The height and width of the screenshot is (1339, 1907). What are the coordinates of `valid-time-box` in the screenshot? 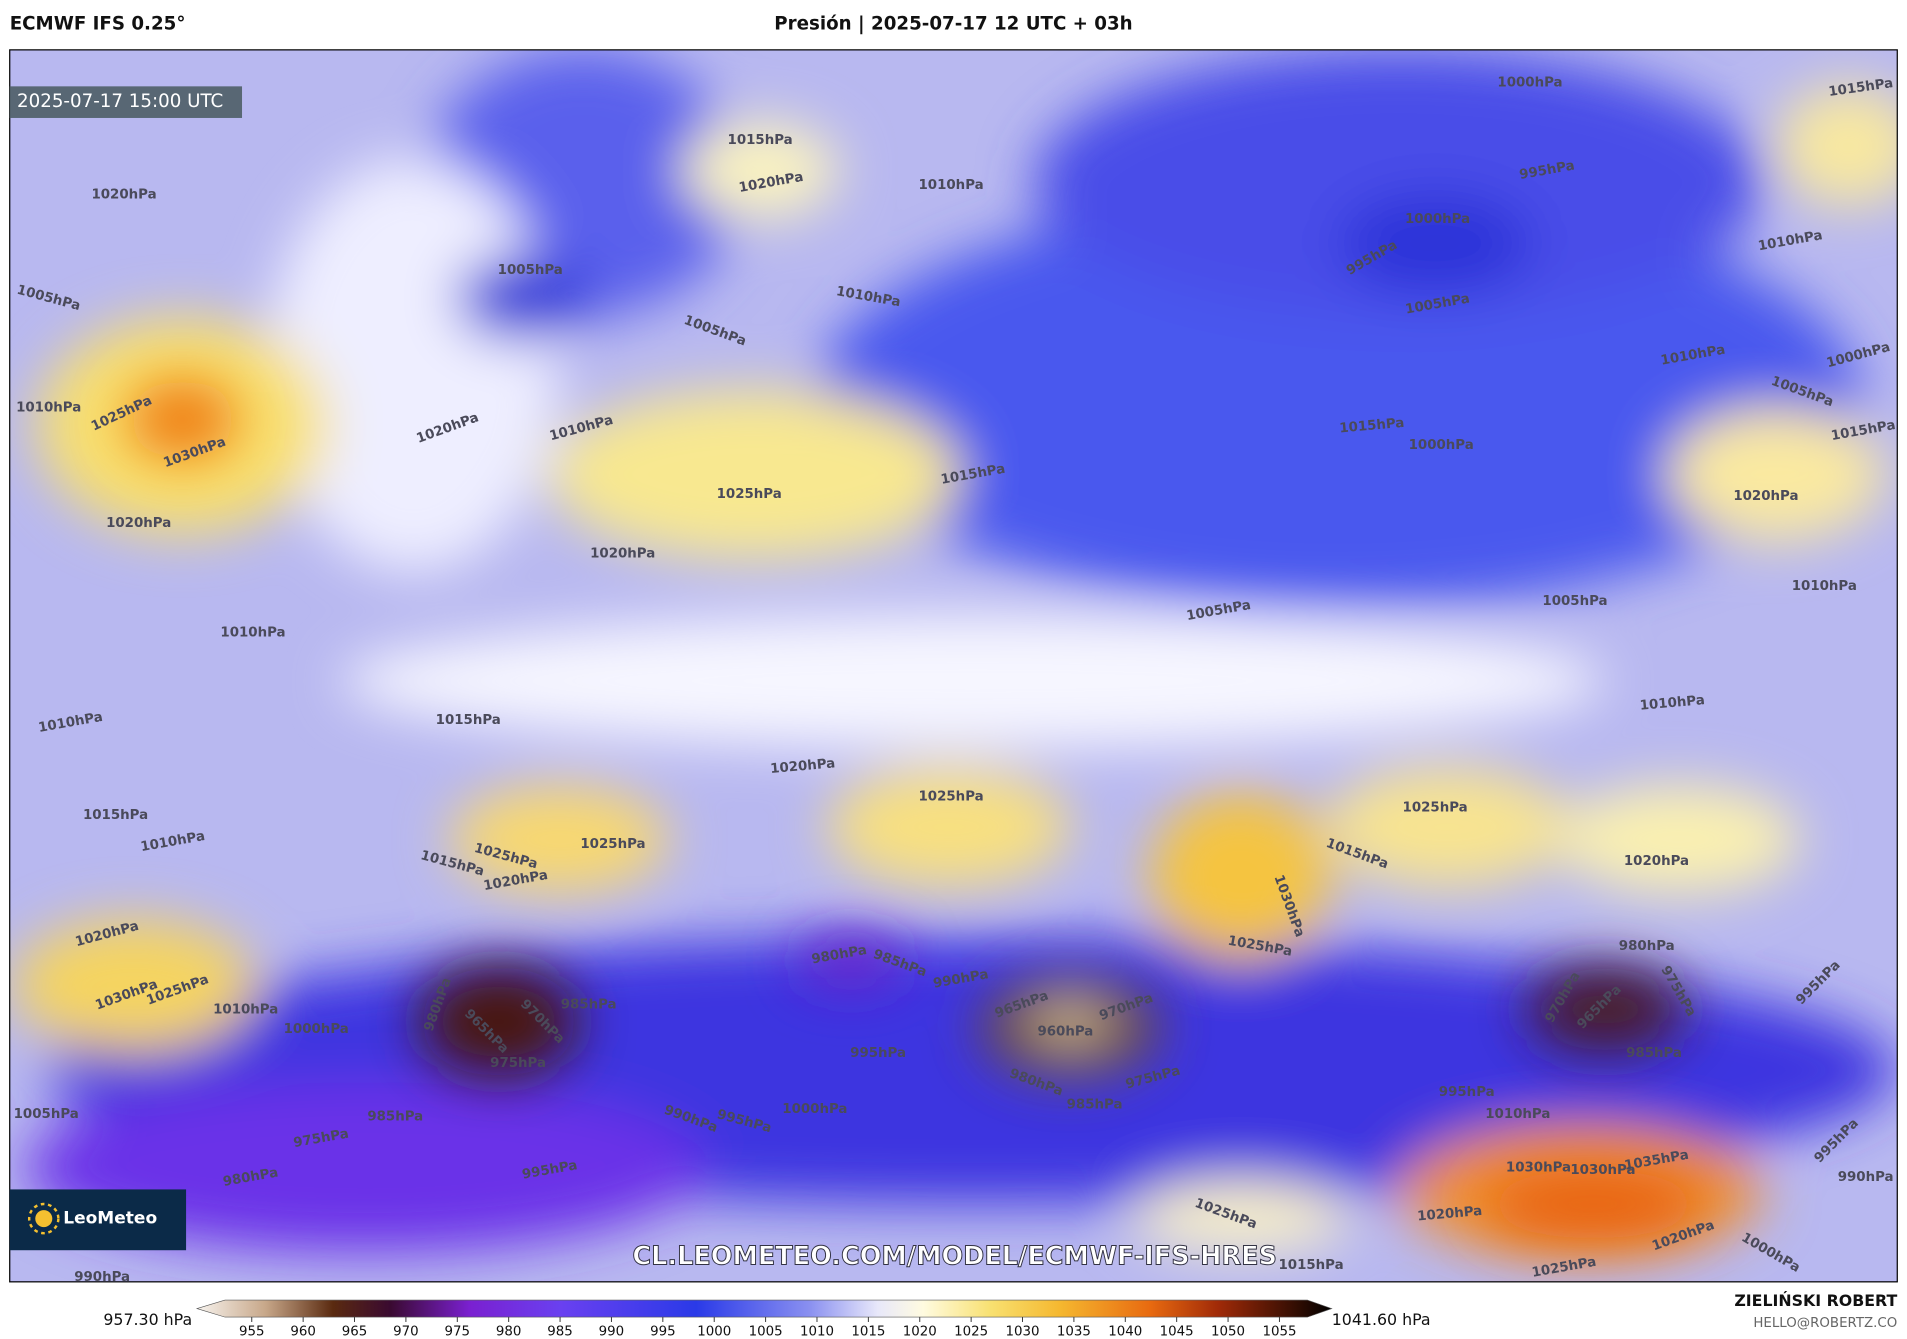 It's located at (126, 102).